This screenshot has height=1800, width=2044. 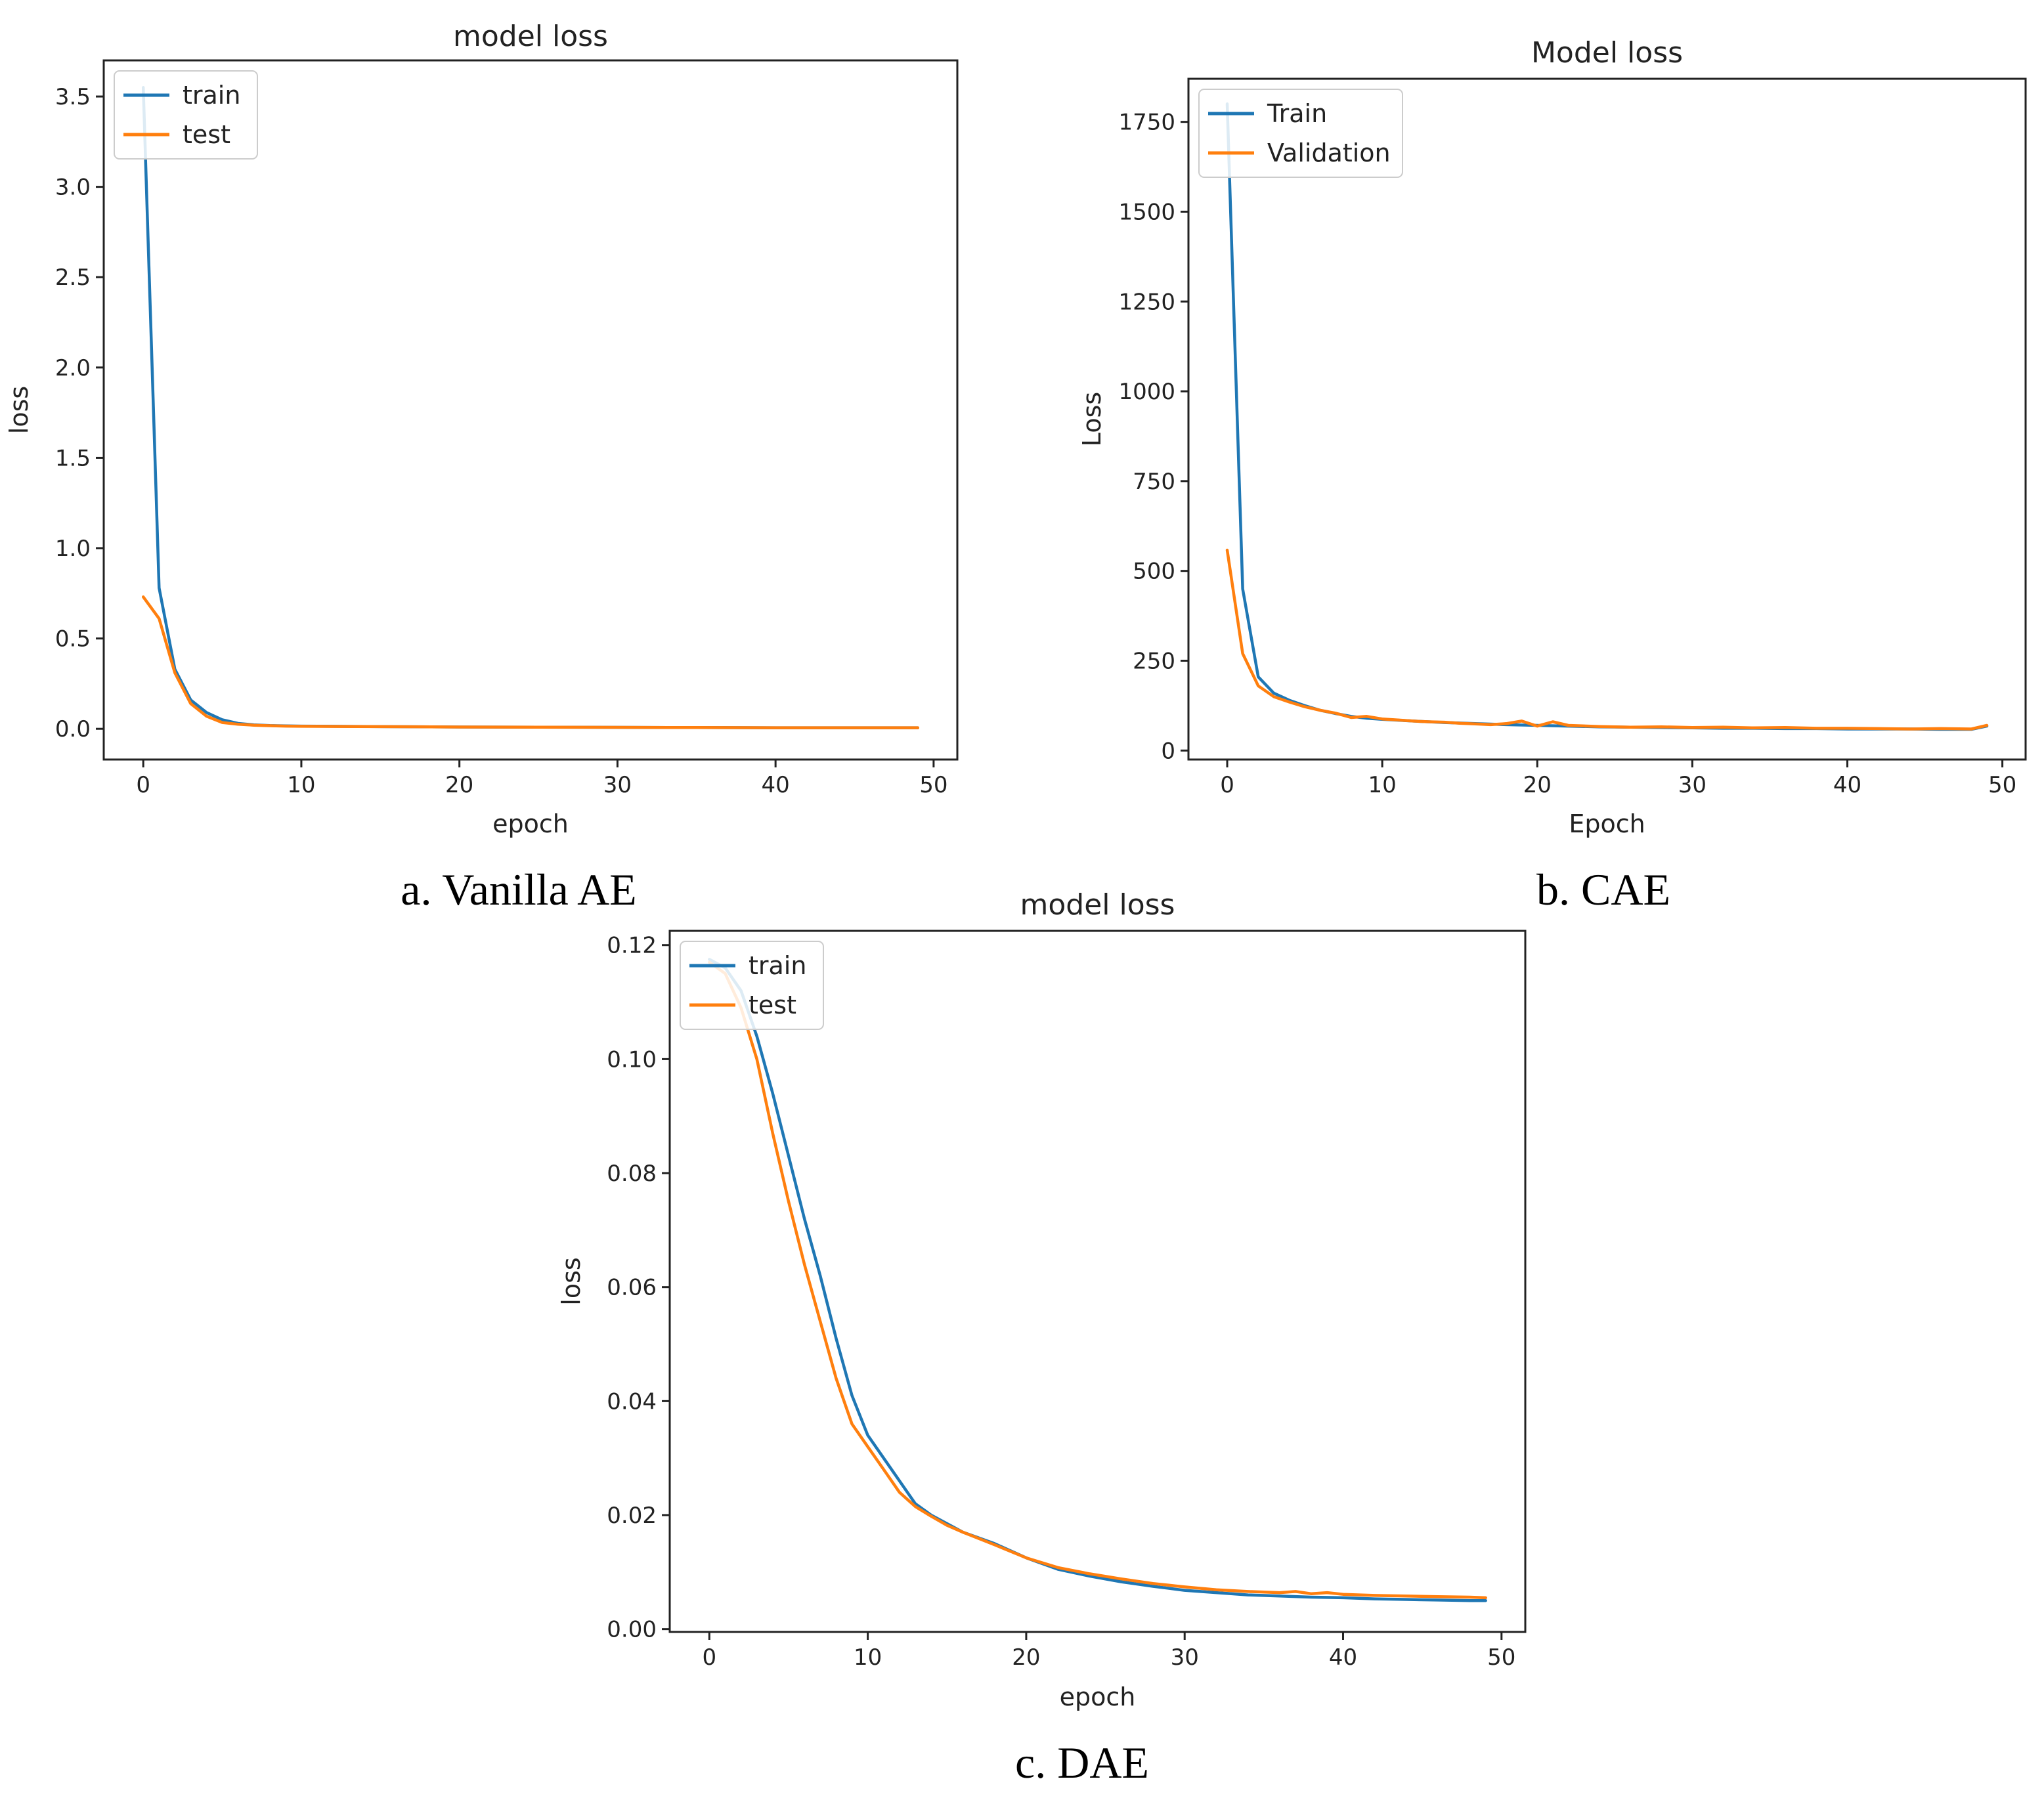 I want to click on y-tick-label: 0.5, so click(x=73, y=639).